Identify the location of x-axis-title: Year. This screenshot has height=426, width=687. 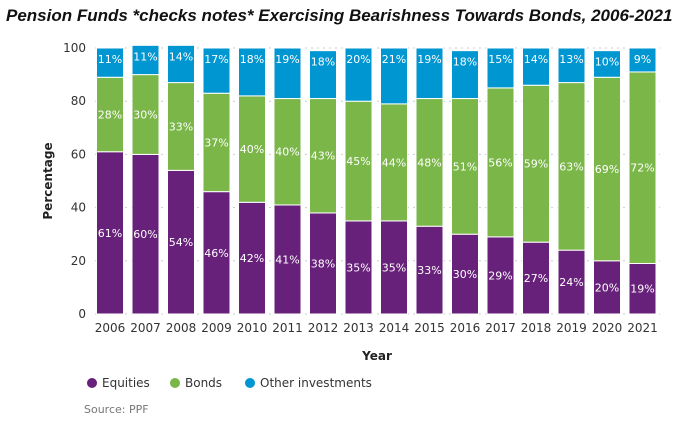
(376, 356).